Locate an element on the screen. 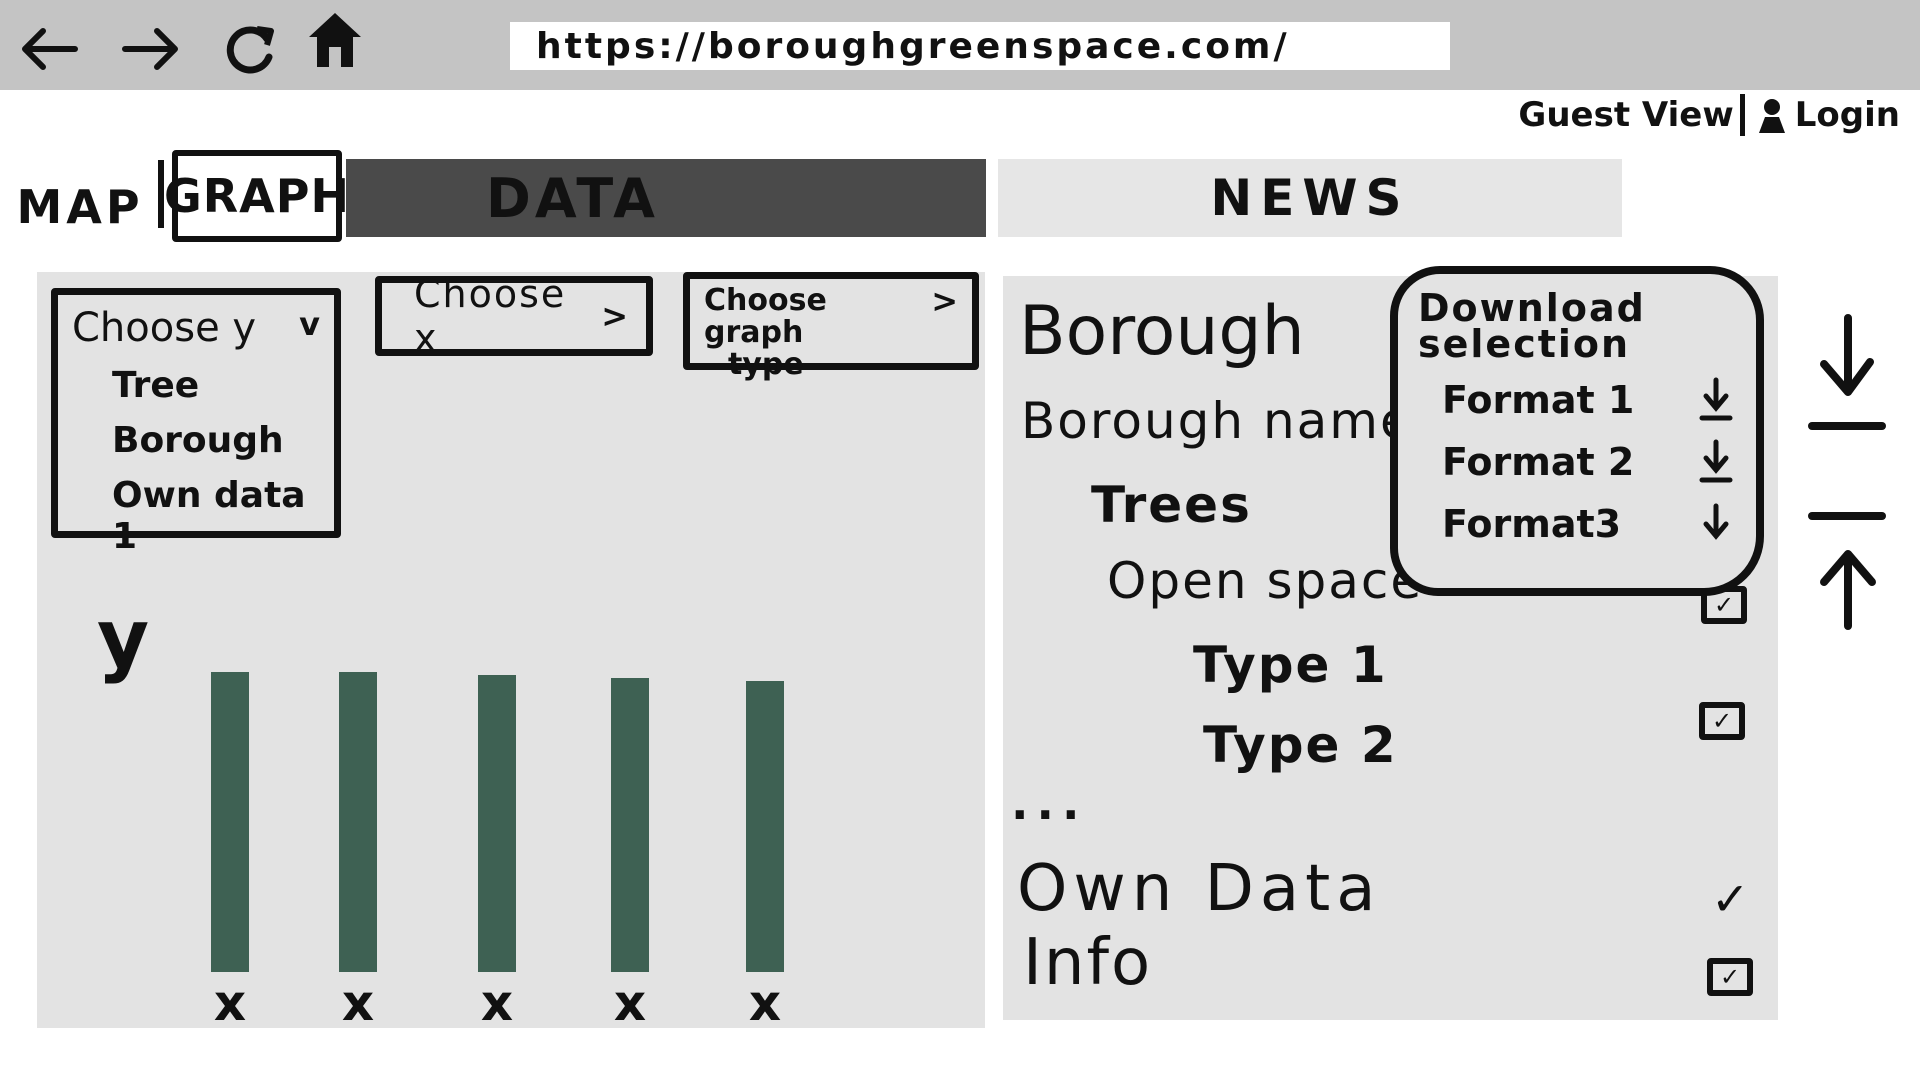 This screenshot has width=1920, height=1080. forward-button is located at coordinates (151, 49).